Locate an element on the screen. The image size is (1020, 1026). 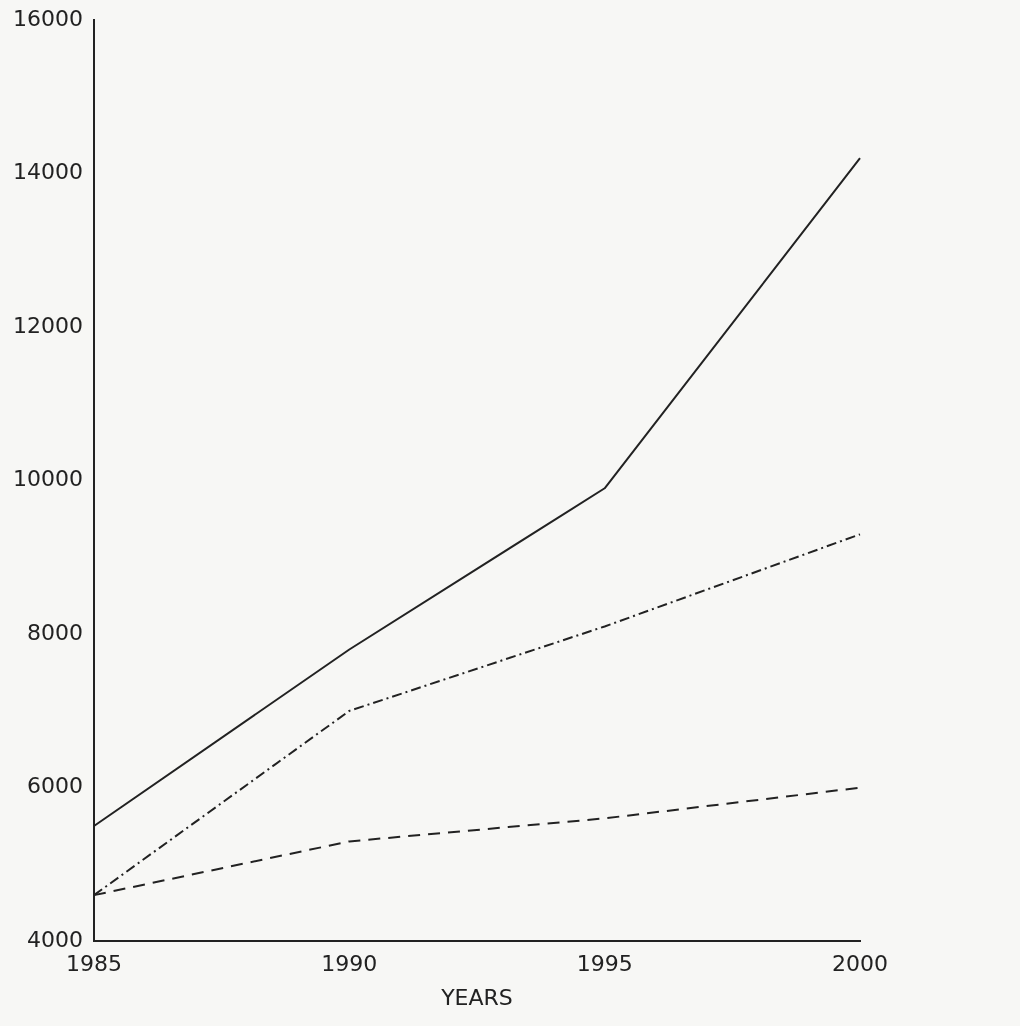
x-tick-label: 1985 is located at coordinates (93, 964).